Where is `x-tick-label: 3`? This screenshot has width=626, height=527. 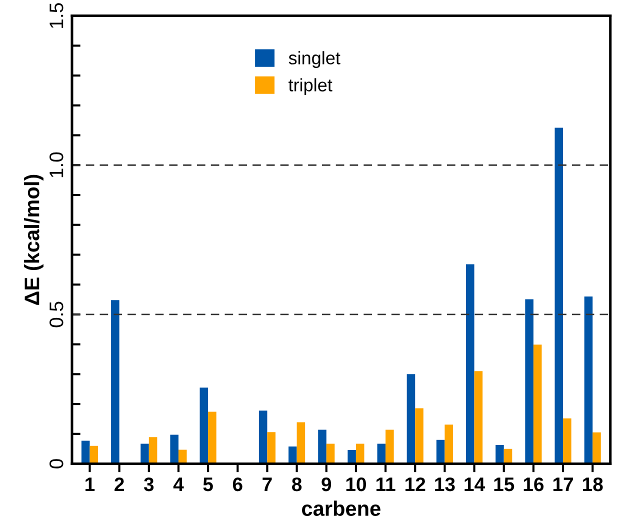 x-tick-label: 3 is located at coordinates (149, 484).